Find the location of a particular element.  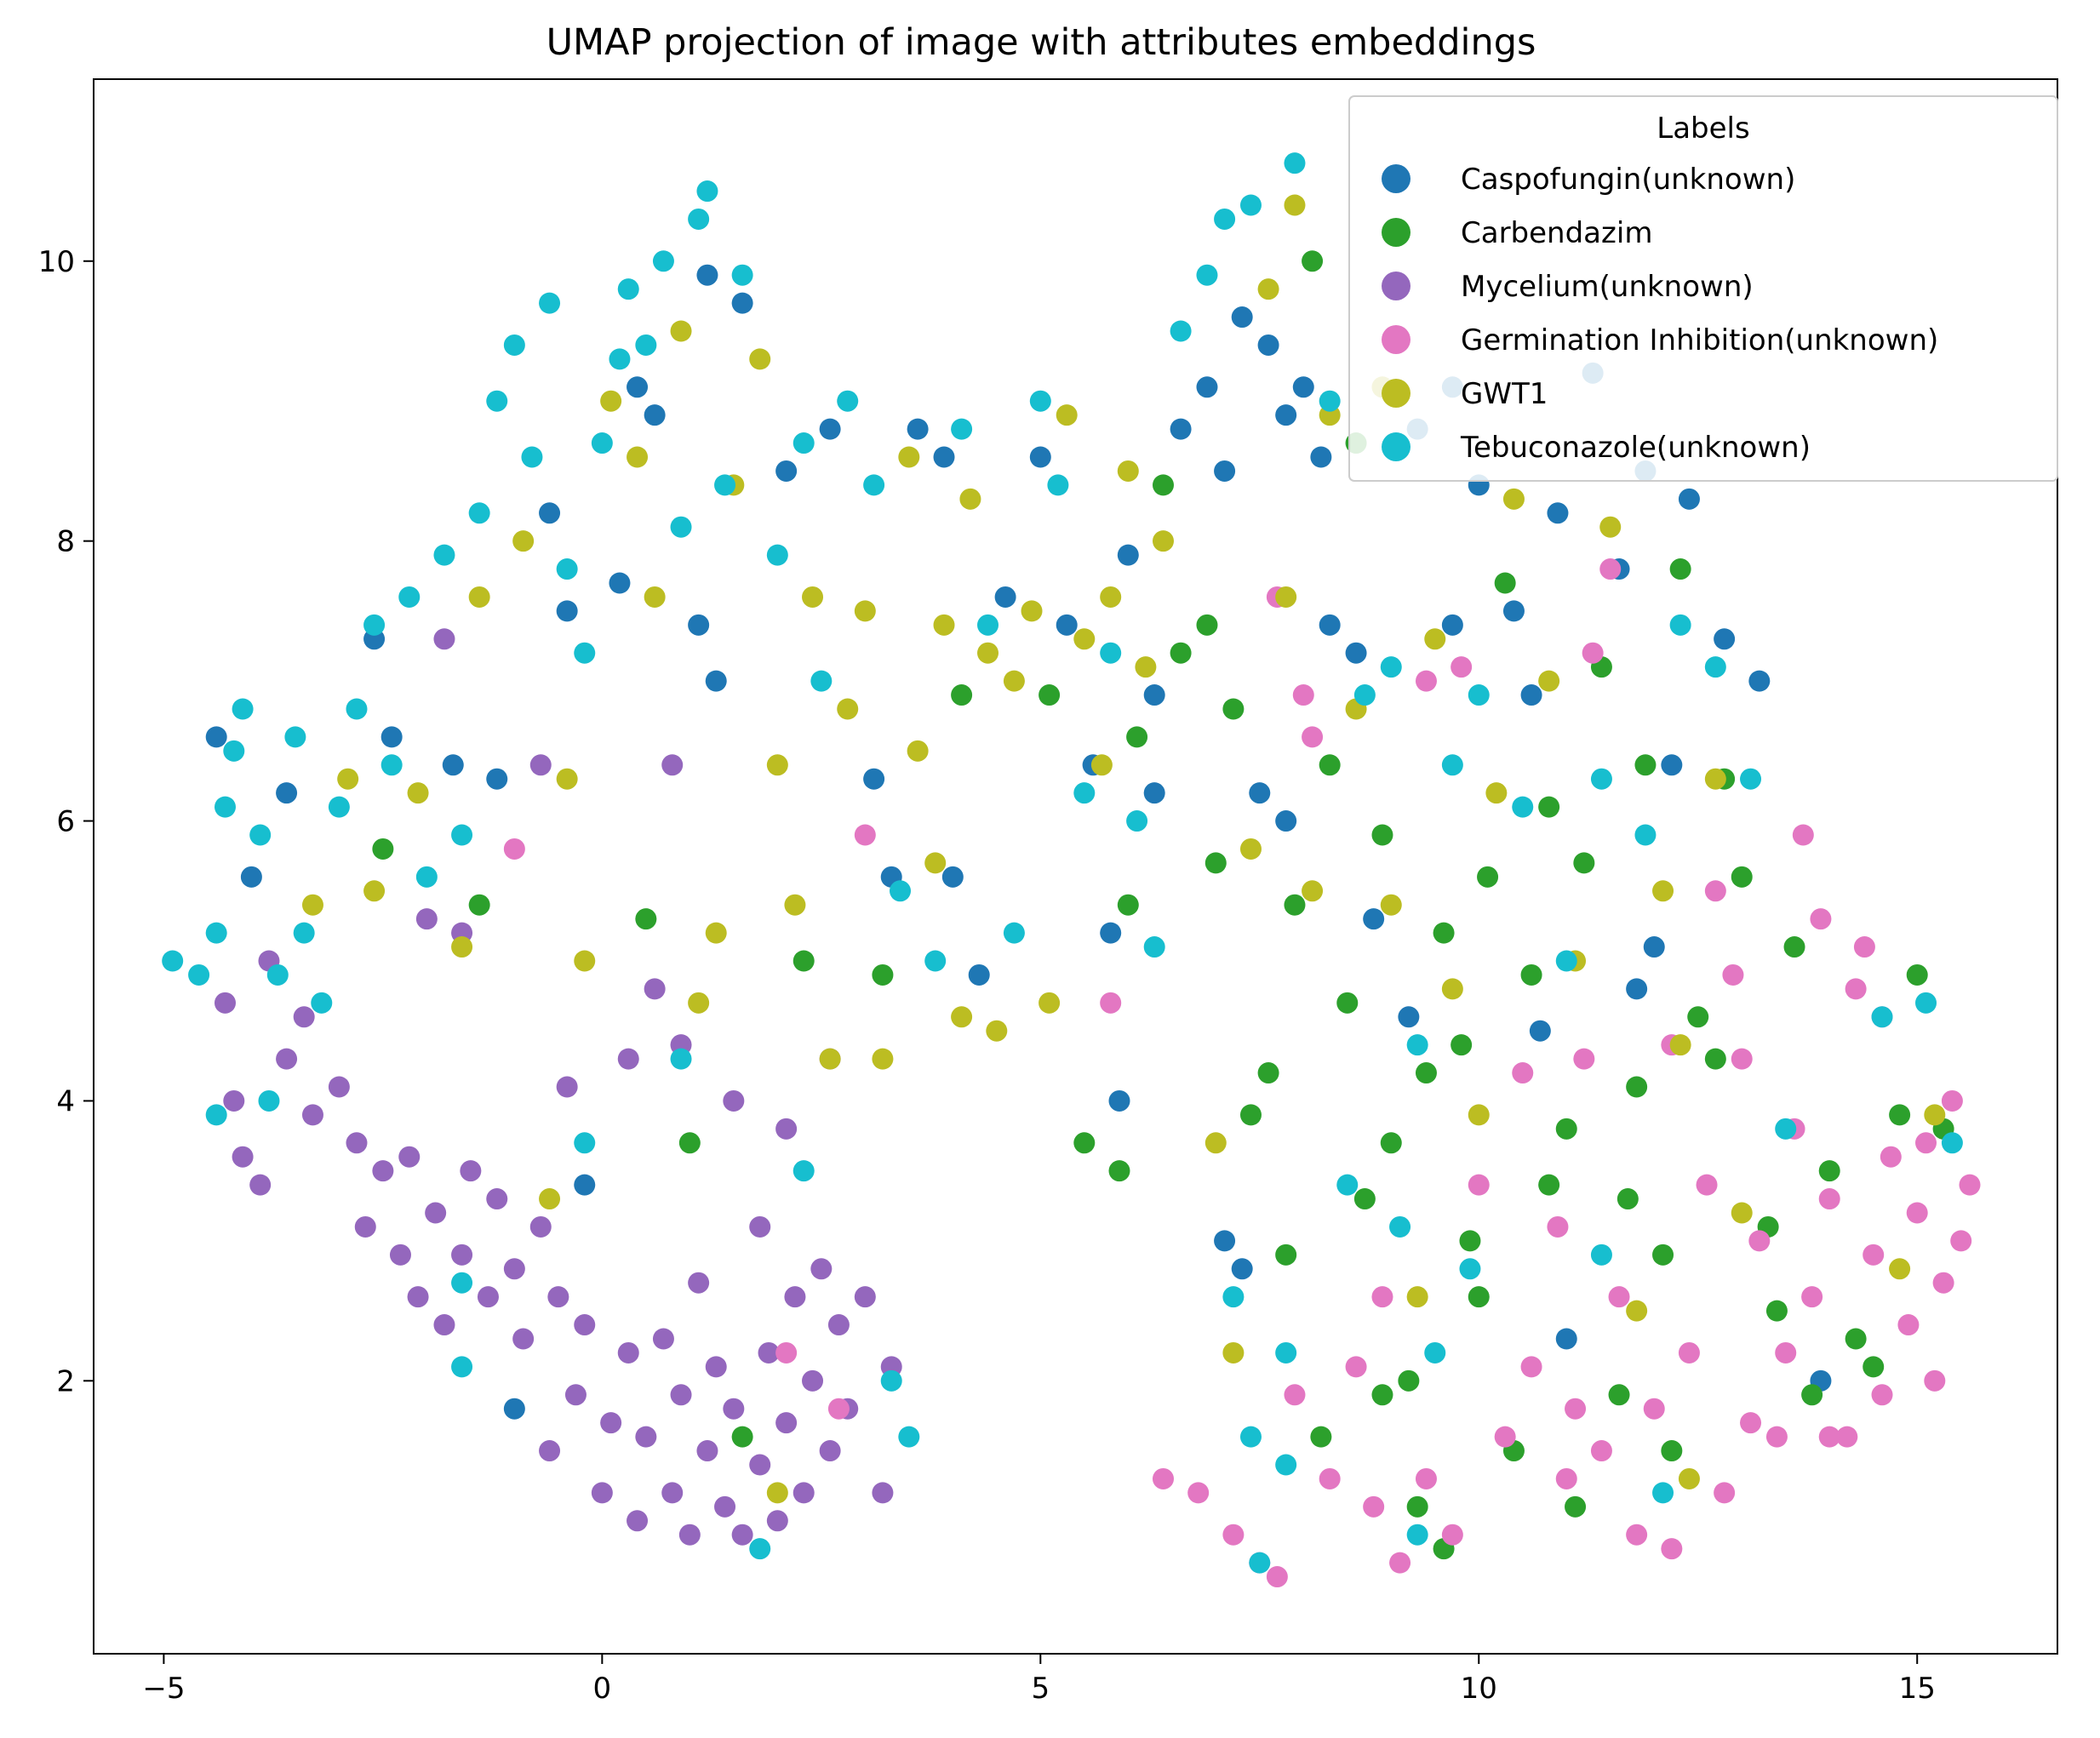

y-tick-label: 6 is located at coordinates (65, 822).